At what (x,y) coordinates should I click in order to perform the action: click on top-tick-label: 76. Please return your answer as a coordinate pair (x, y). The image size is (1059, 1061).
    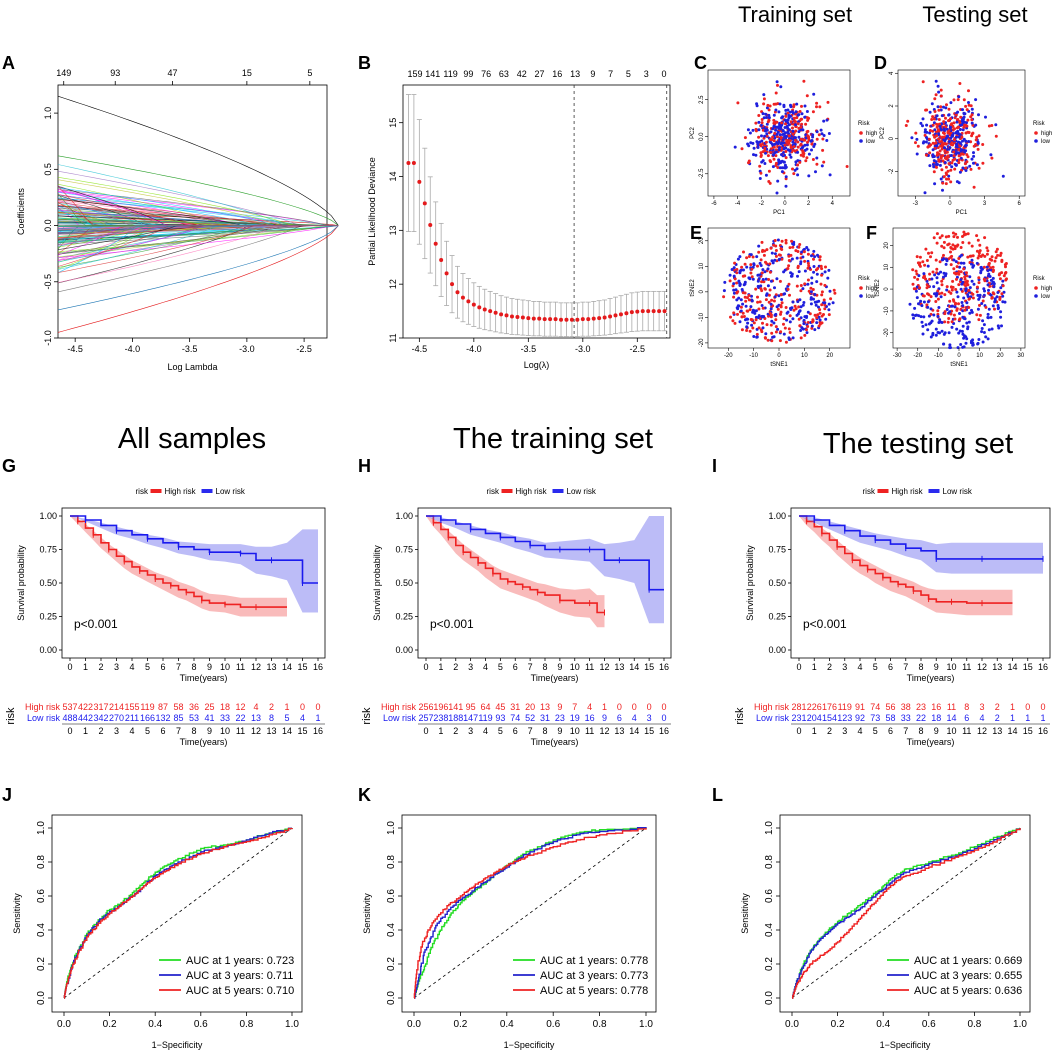
    Looking at the image, I should click on (486, 74).